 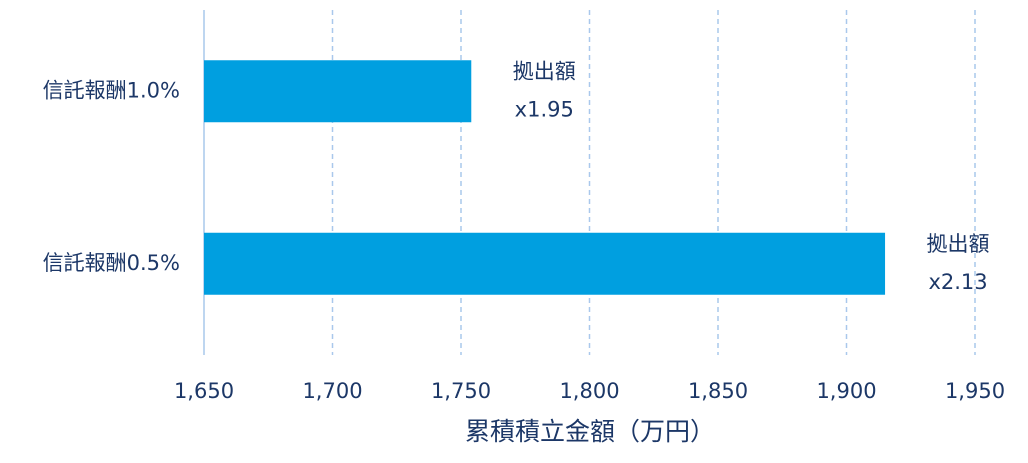 What do you see at coordinates (957, 282) in the screenshot?
I see `annotation: x2.13` at bounding box center [957, 282].